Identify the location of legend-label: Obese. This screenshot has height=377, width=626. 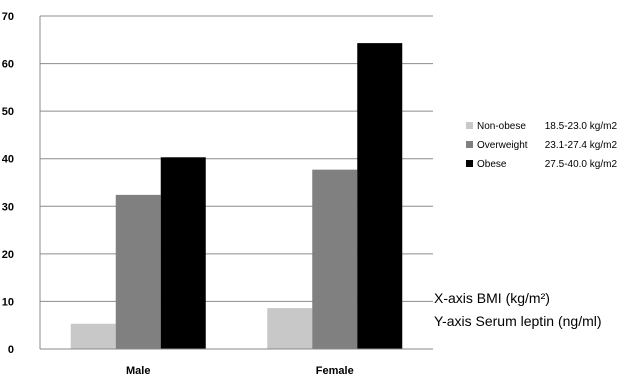
(492, 164).